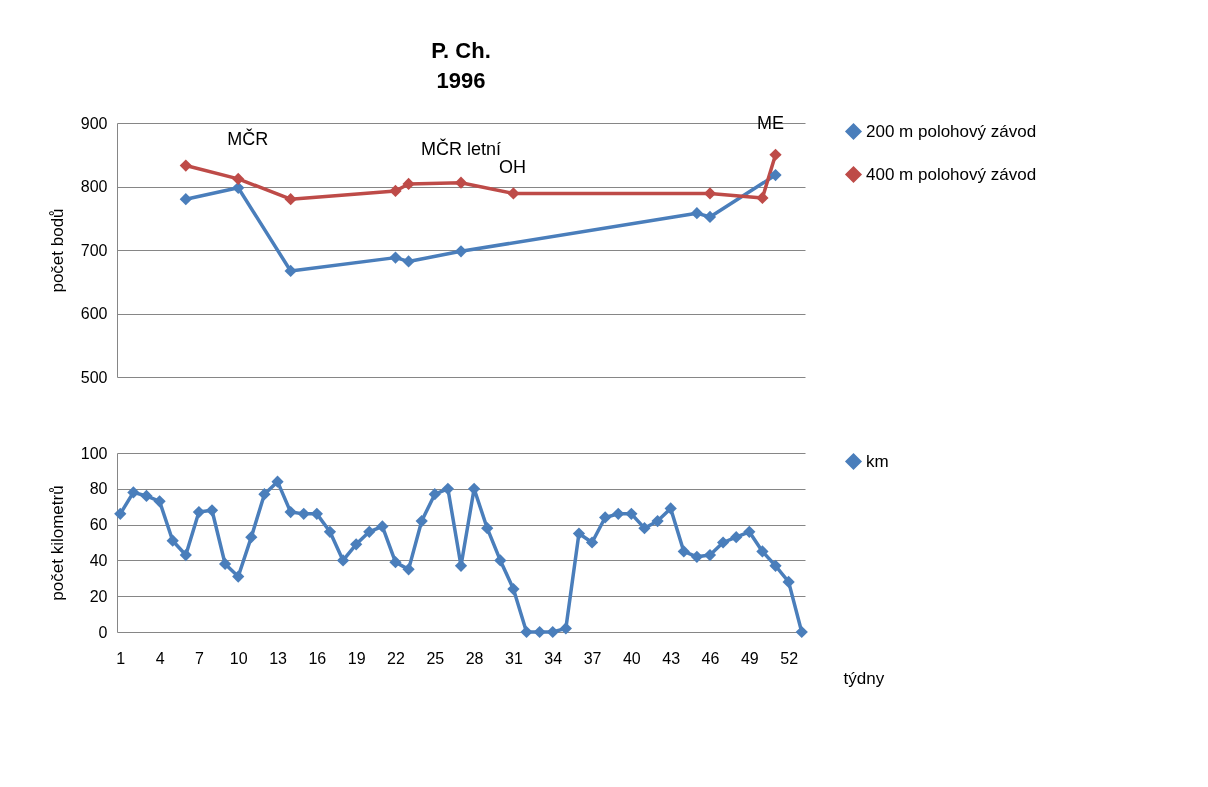 This screenshot has height=787, width=1208. What do you see at coordinates (396, 658) in the screenshot?
I see `x-tick-label: 22` at bounding box center [396, 658].